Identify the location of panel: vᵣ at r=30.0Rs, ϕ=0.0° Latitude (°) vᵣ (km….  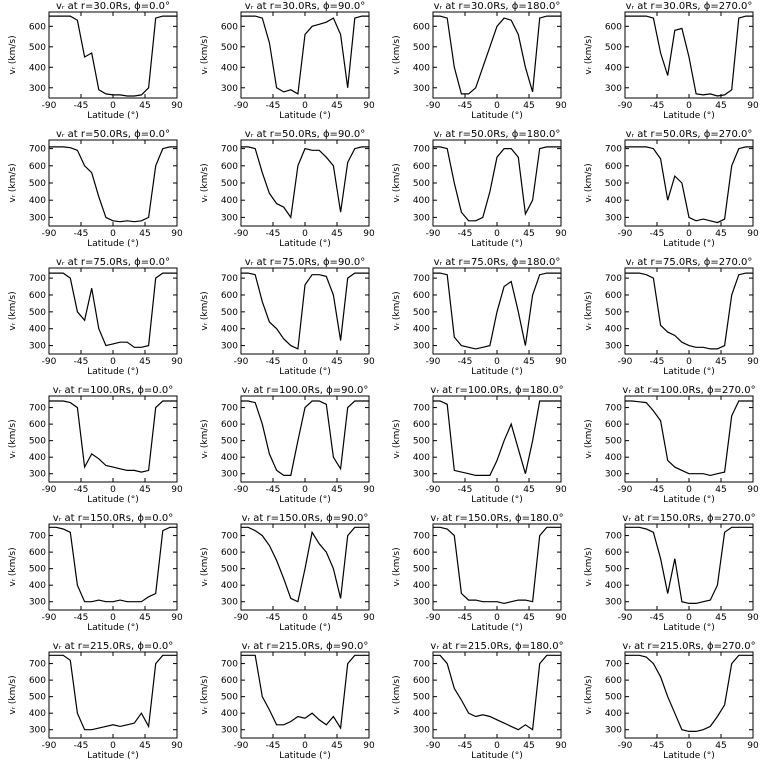
(95, 61).